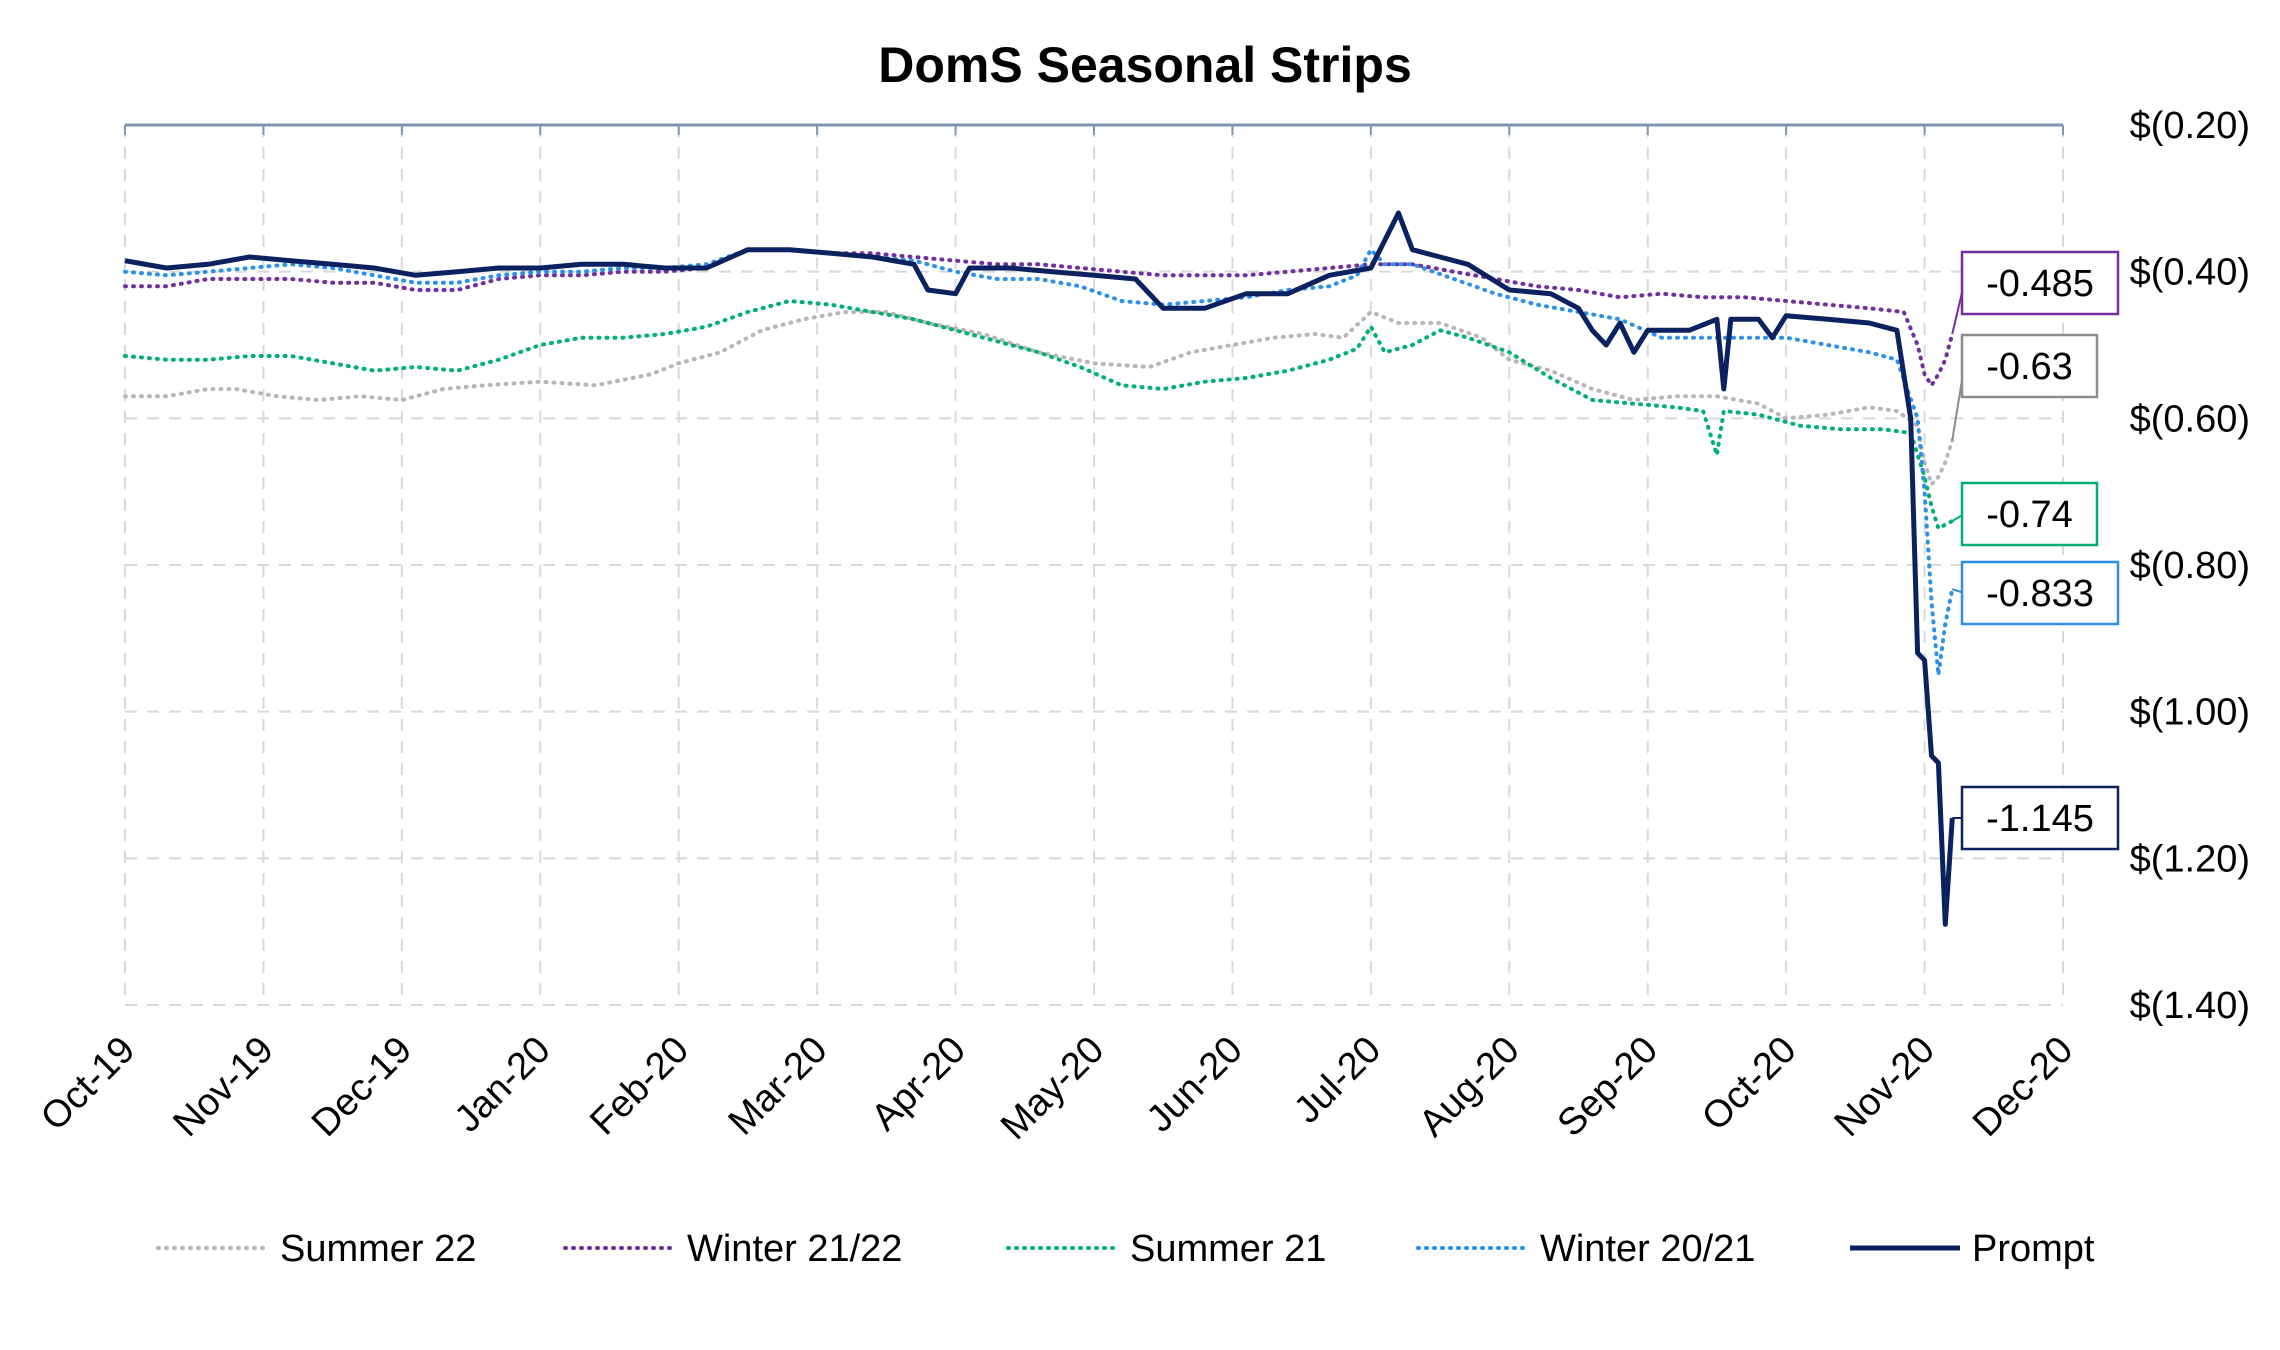 The image size is (2280, 1350). Describe the element at coordinates (794, 1249) in the screenshot. I see `legend-label: Winter 21/22` at that location.